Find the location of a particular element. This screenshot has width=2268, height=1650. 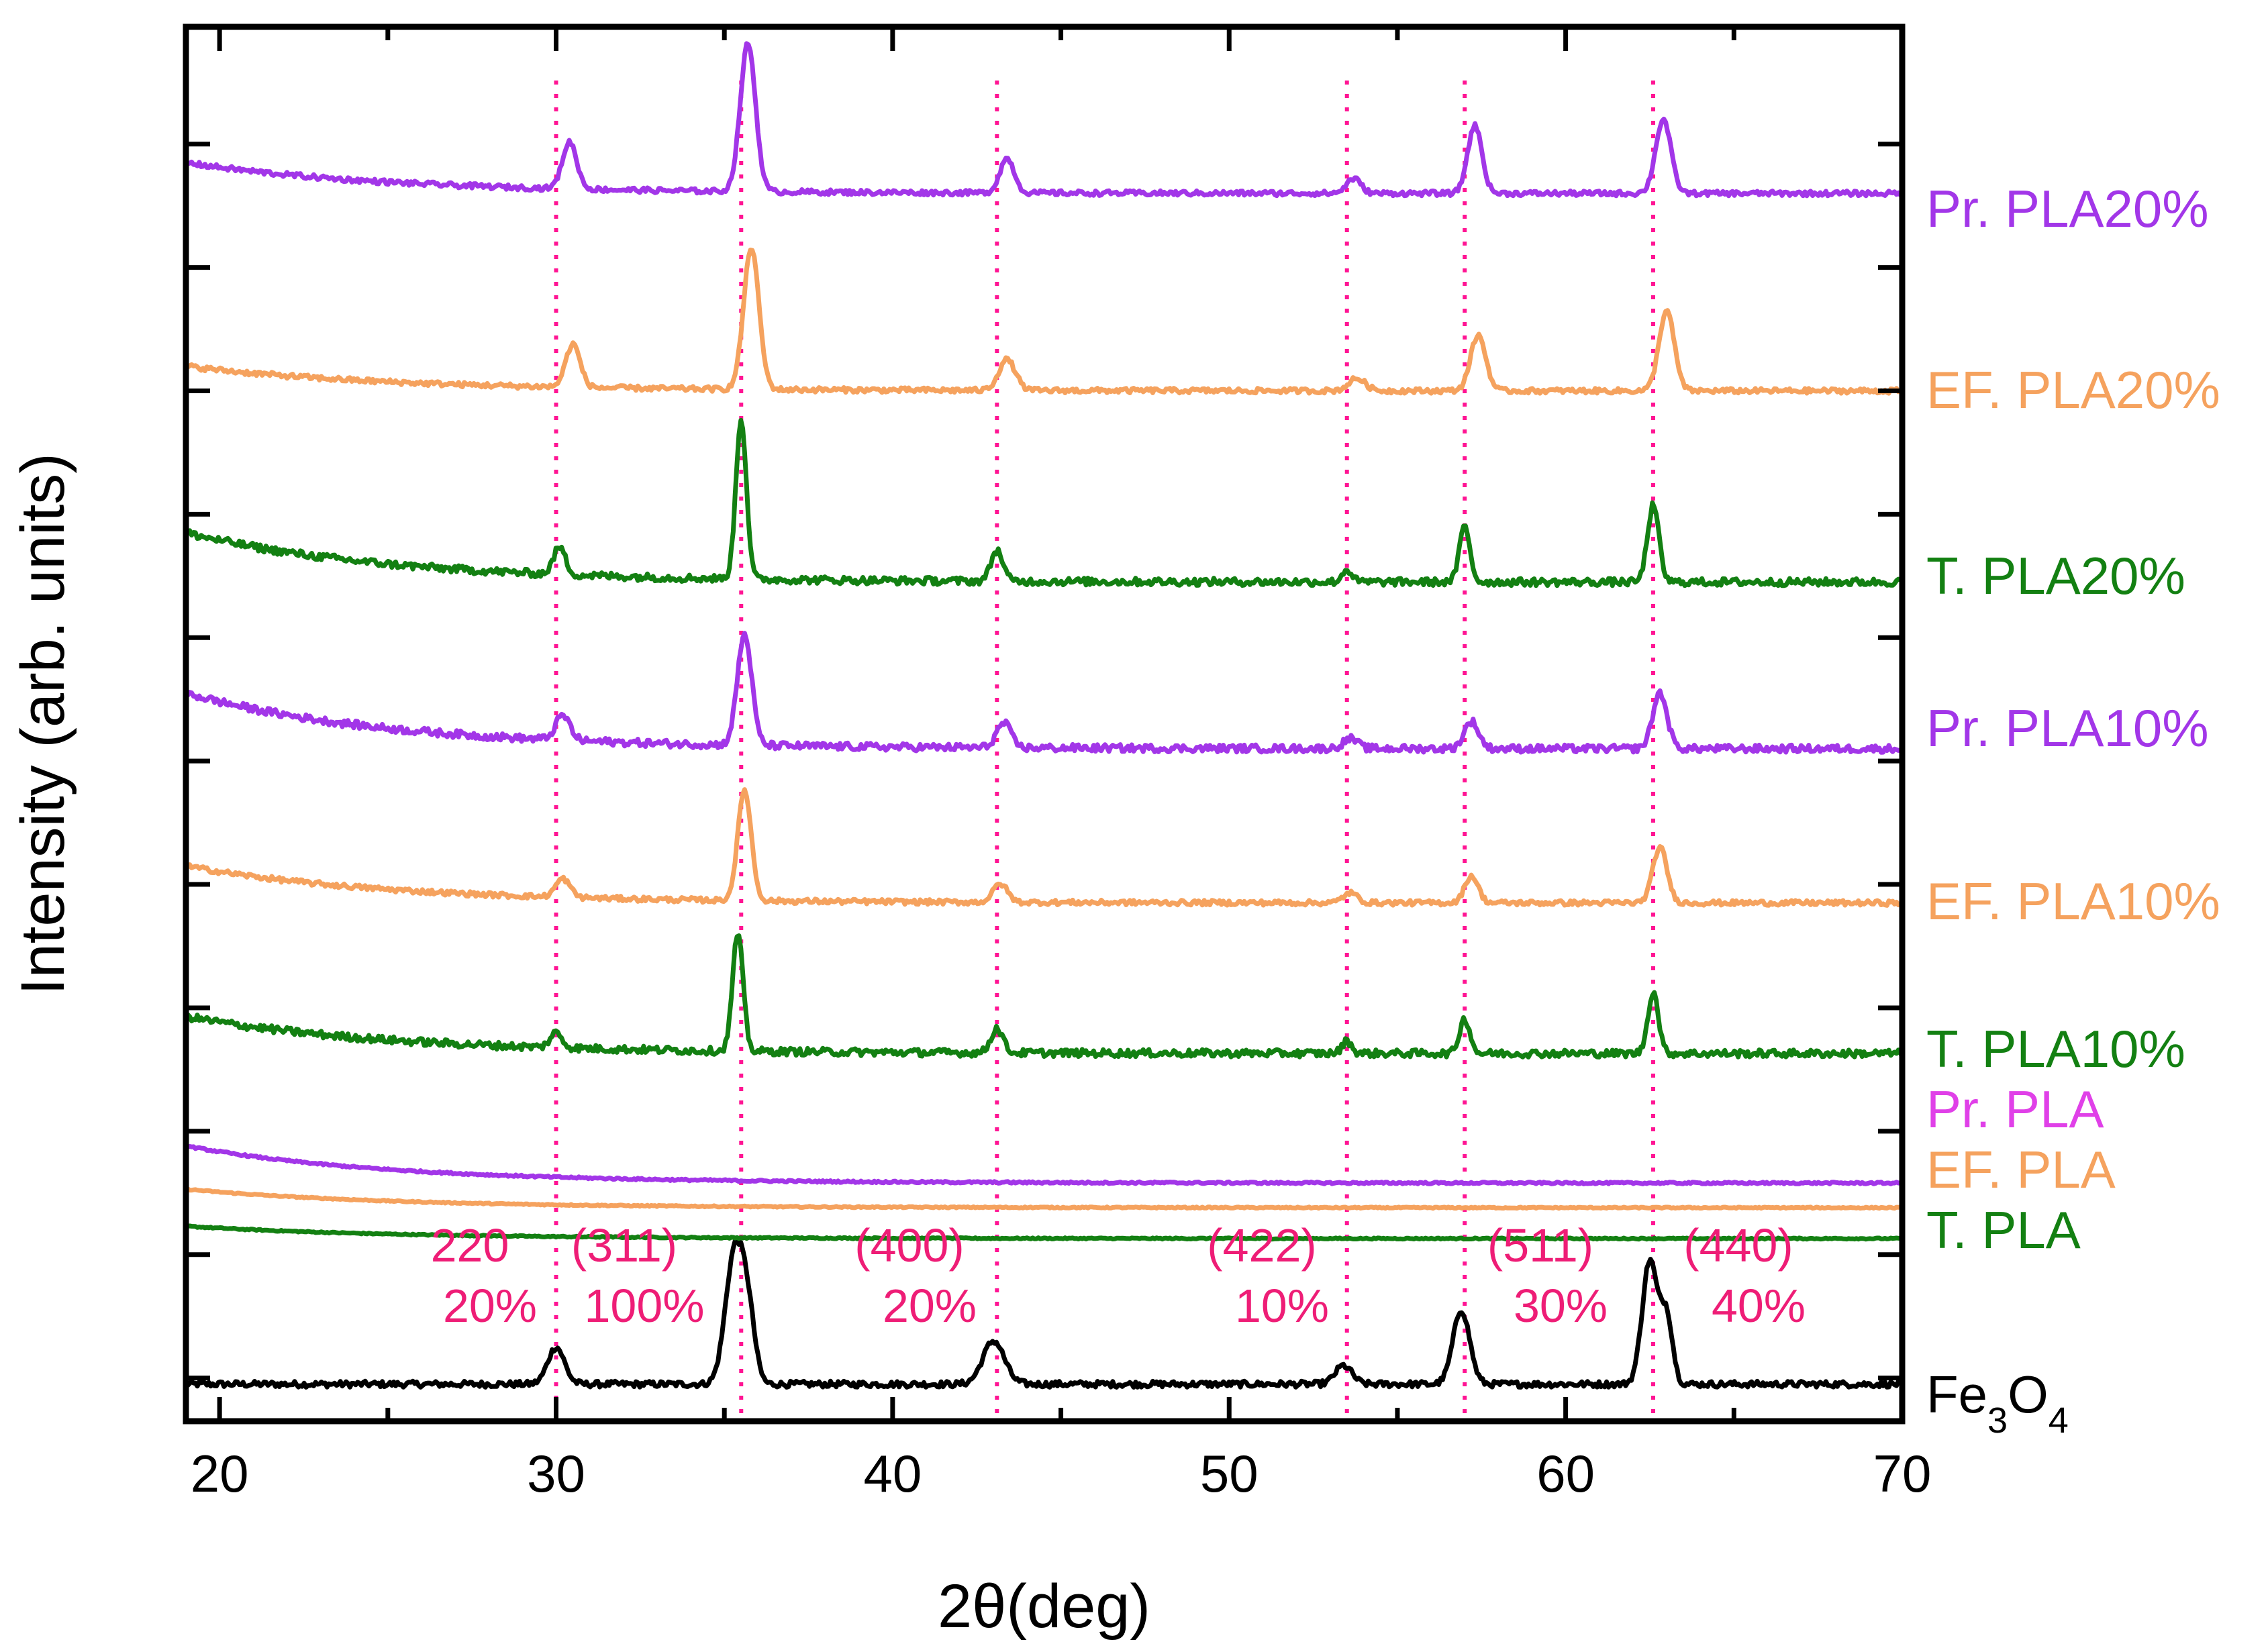

peak-hkl-0: 220 is located at coordinates (470, 1245).